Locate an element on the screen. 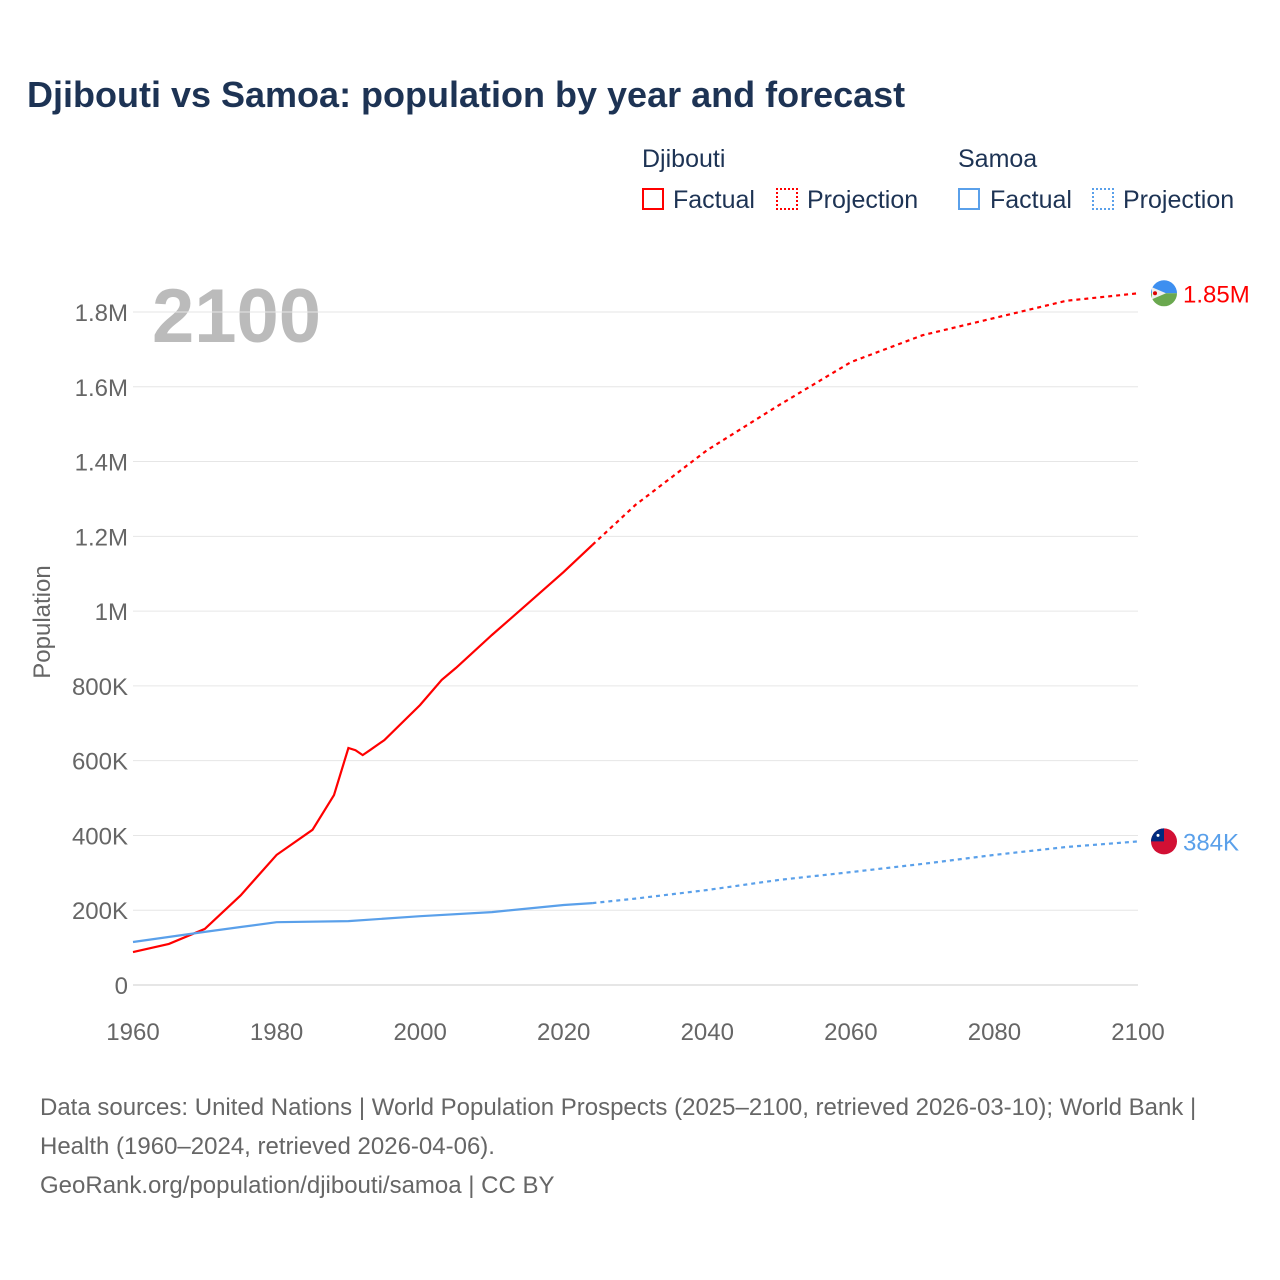  x-tick-label: 2040 is located at coordinates (707, 1032).